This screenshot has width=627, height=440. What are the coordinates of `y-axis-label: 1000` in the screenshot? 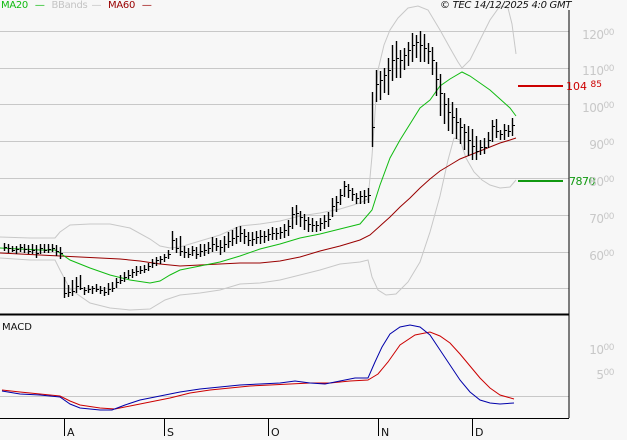 It's located at (601, 350).